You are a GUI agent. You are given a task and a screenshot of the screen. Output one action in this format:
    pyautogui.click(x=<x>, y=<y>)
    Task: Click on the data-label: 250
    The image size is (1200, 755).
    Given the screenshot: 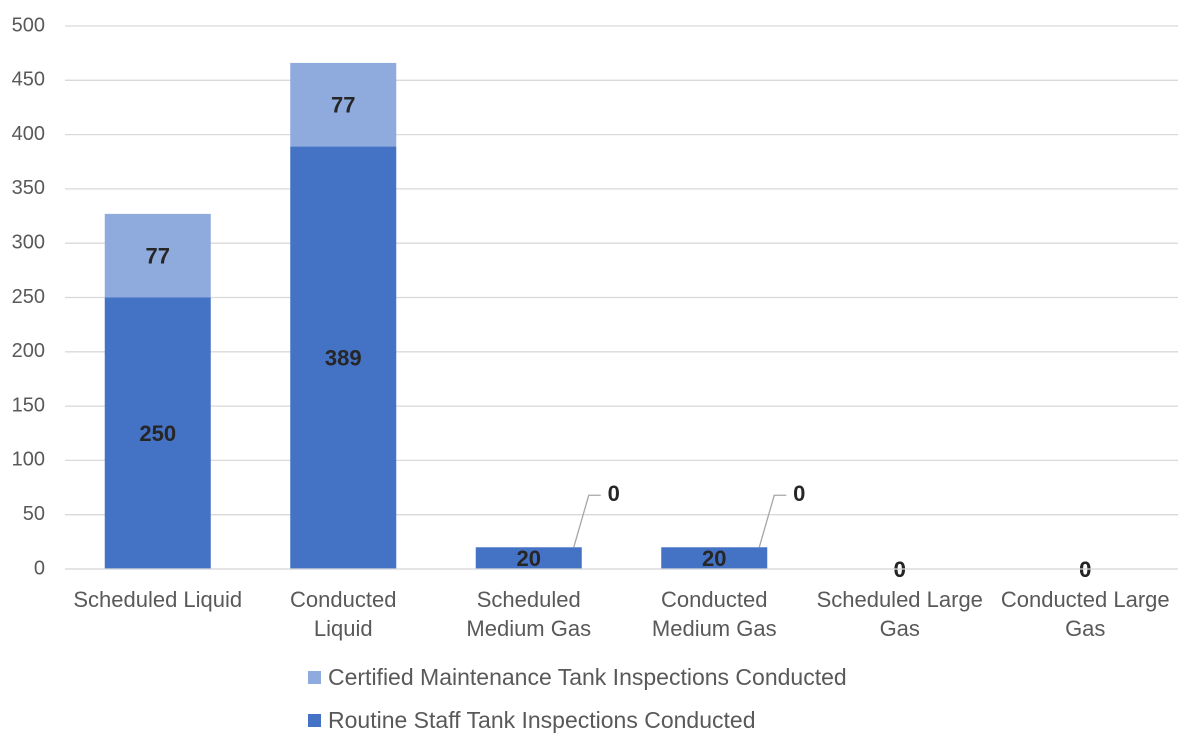 What is the action you would take?
    pyautogui.click(x=157, y=433)
    